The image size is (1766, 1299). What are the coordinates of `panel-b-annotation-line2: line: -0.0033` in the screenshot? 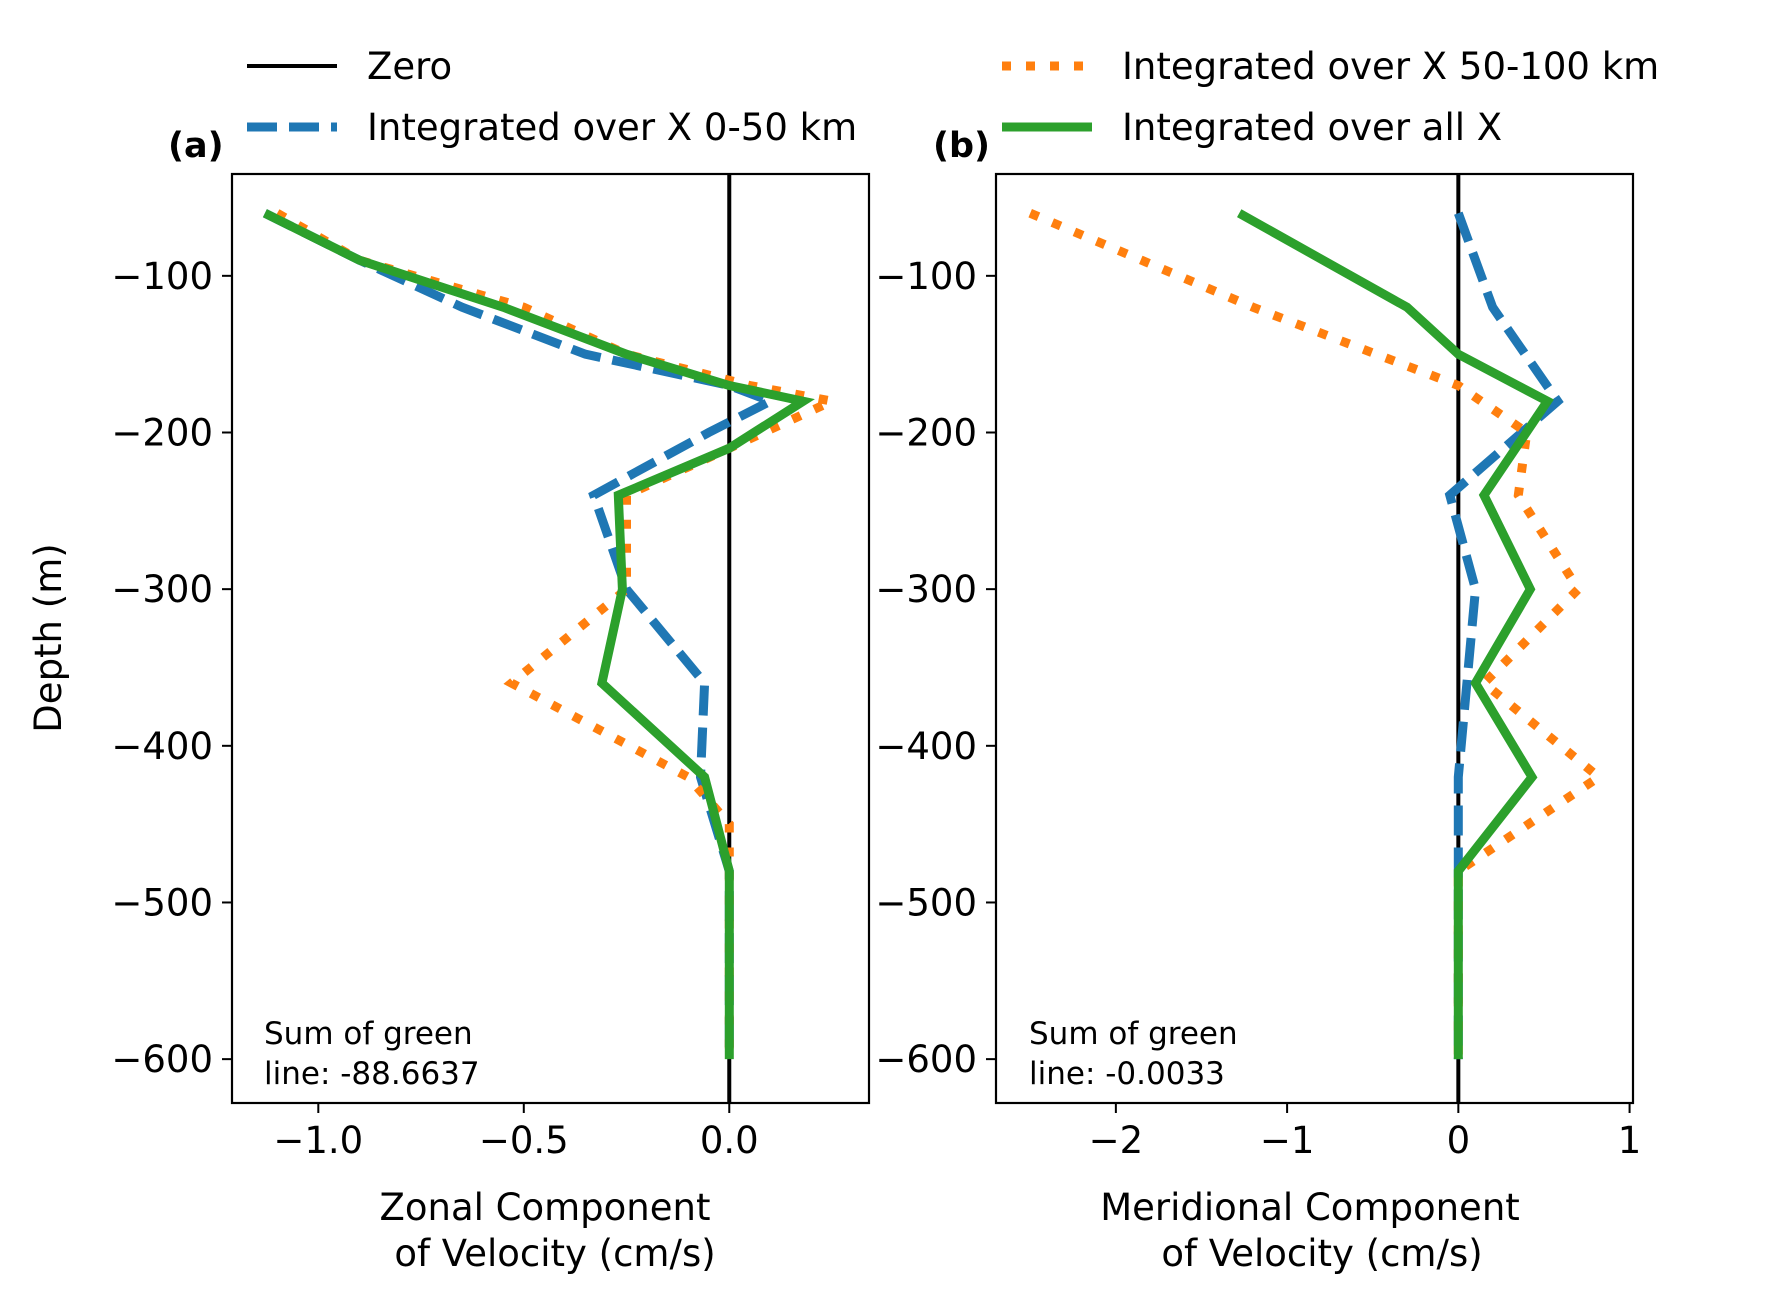 It's located at (1127, 1074).